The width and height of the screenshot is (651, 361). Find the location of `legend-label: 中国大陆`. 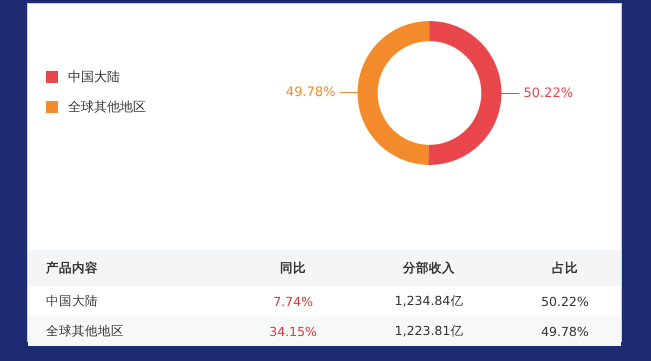

legend-label: 中国大陆 is located at coordinates (94, 77).